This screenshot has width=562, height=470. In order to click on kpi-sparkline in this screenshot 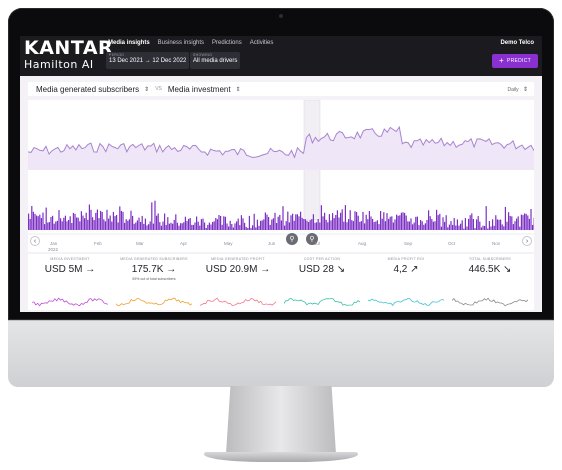, I will do `click(238, 302)`.